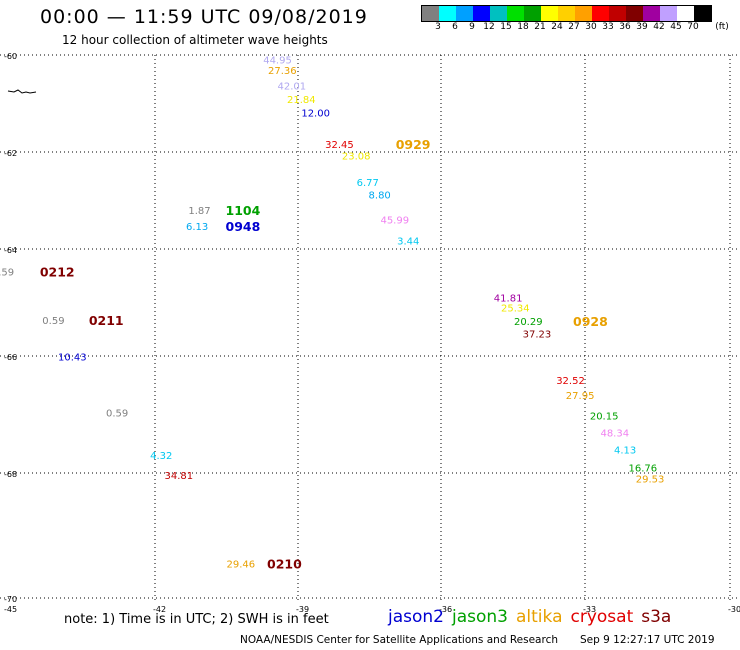  What do you see at coordinates (10, 328) in the screenshot?
I see `latitude-labels: -60 -62 -64 -66 -68 -70` at bounding box center [10, 328].